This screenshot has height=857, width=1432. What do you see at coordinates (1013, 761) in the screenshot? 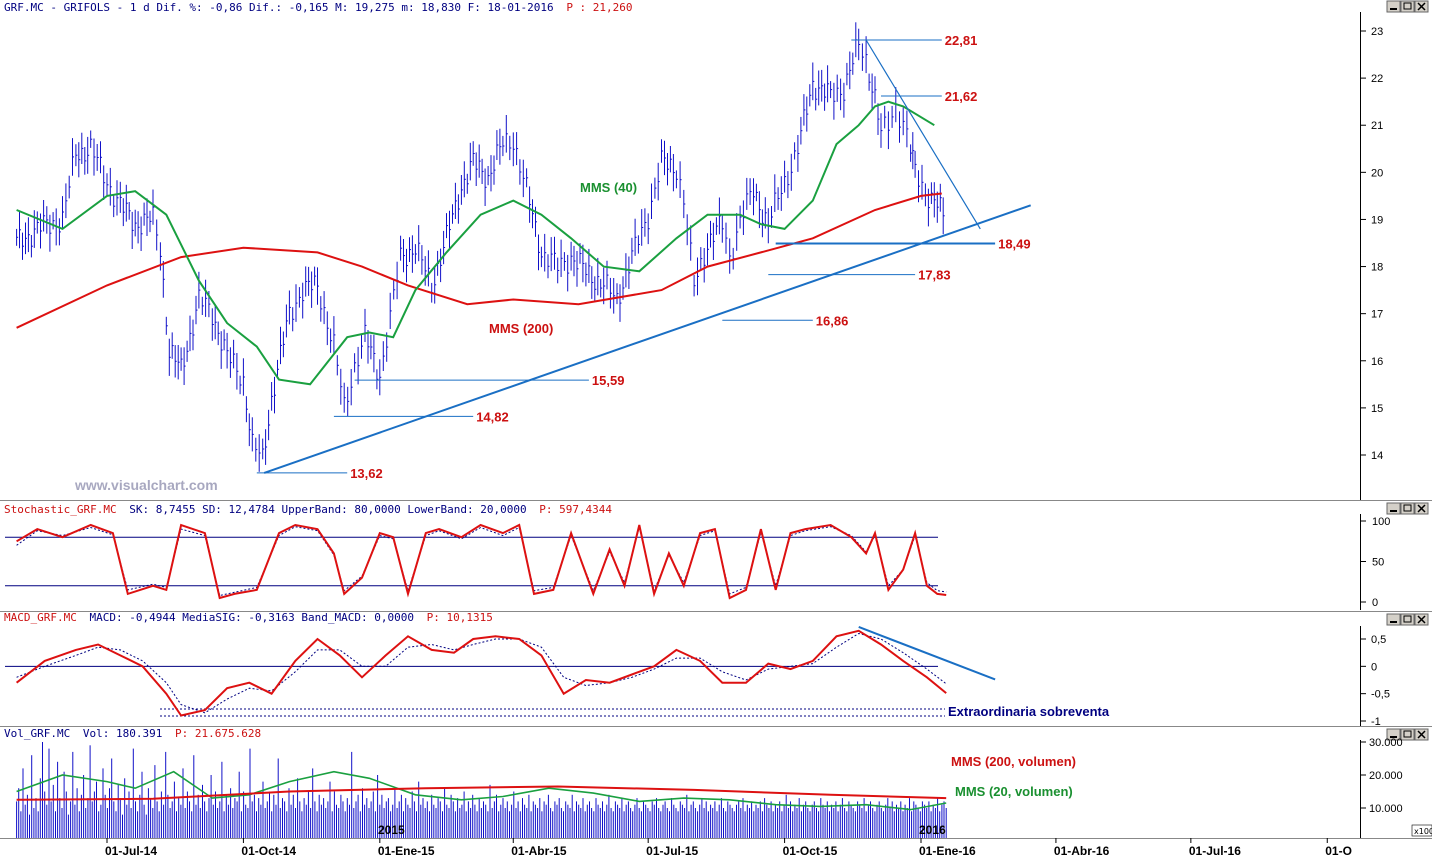
I see `vol-mms200-label: MMS (200, volumen)` at bounding box center [1013, 761].